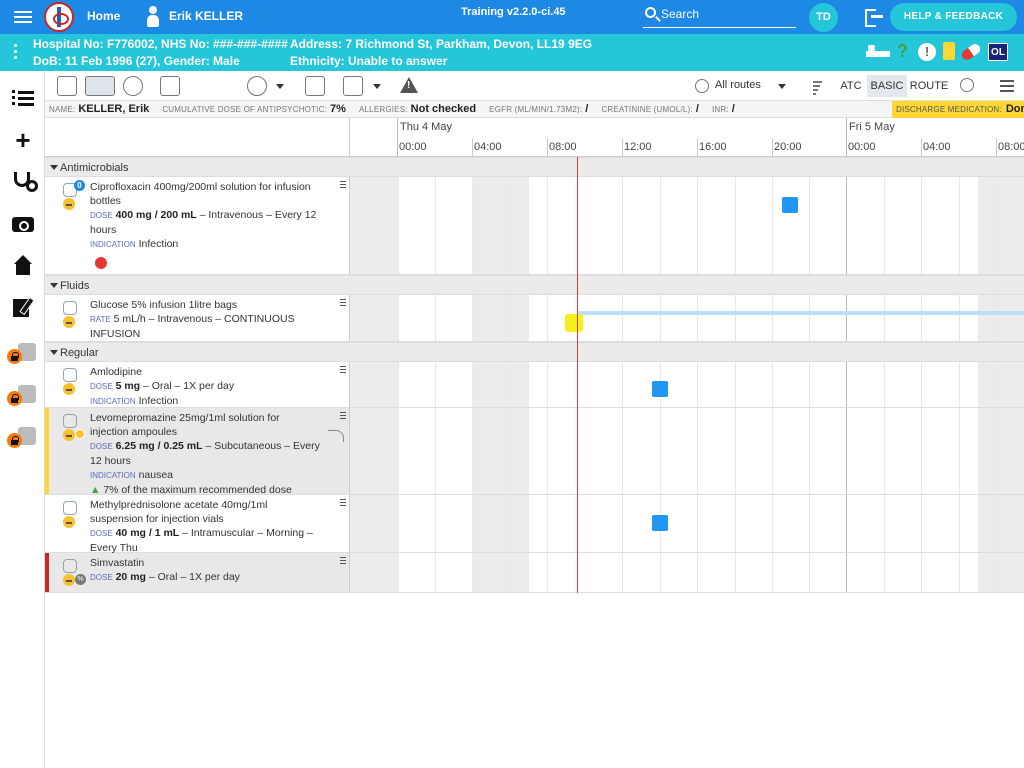 This screenshot has height=768, width=1024. I want to click on group-icon, so click(967, 85).